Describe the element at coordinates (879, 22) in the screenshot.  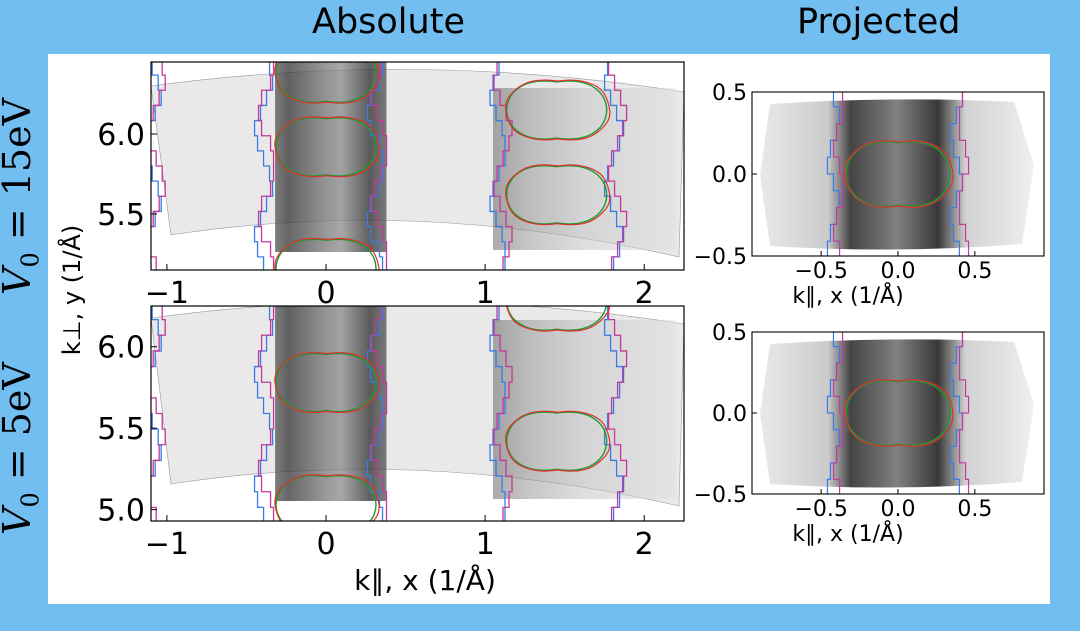
I see `projected-title: Projected` at that location.